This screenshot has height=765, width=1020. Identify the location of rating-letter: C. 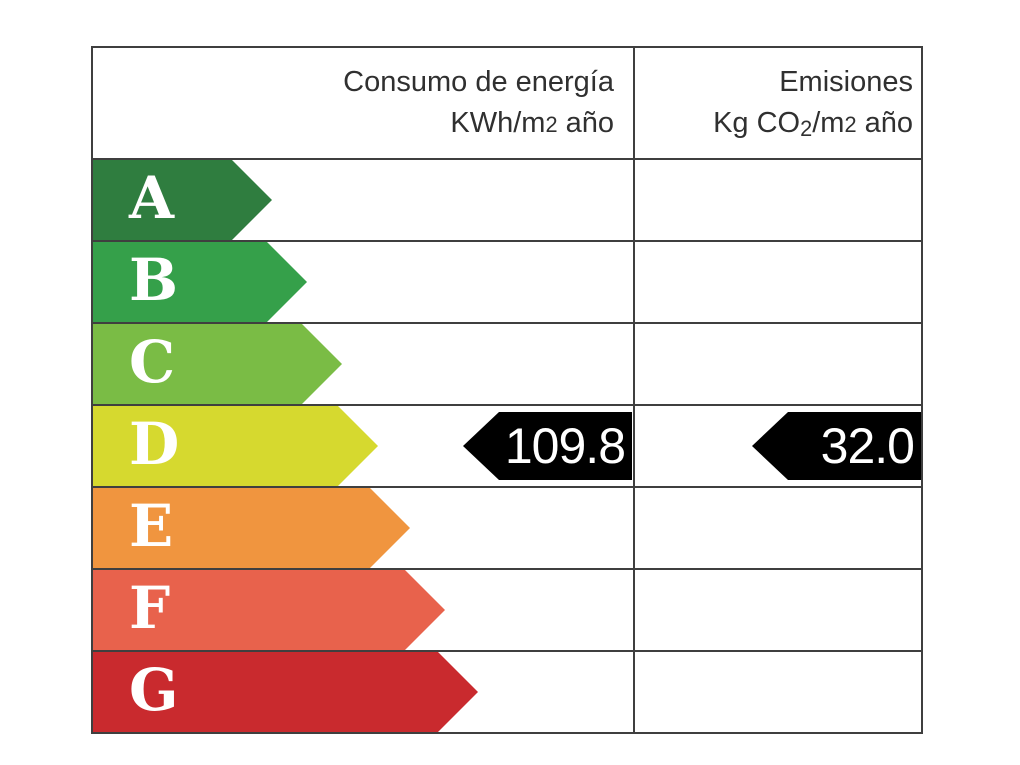
(152, 362).